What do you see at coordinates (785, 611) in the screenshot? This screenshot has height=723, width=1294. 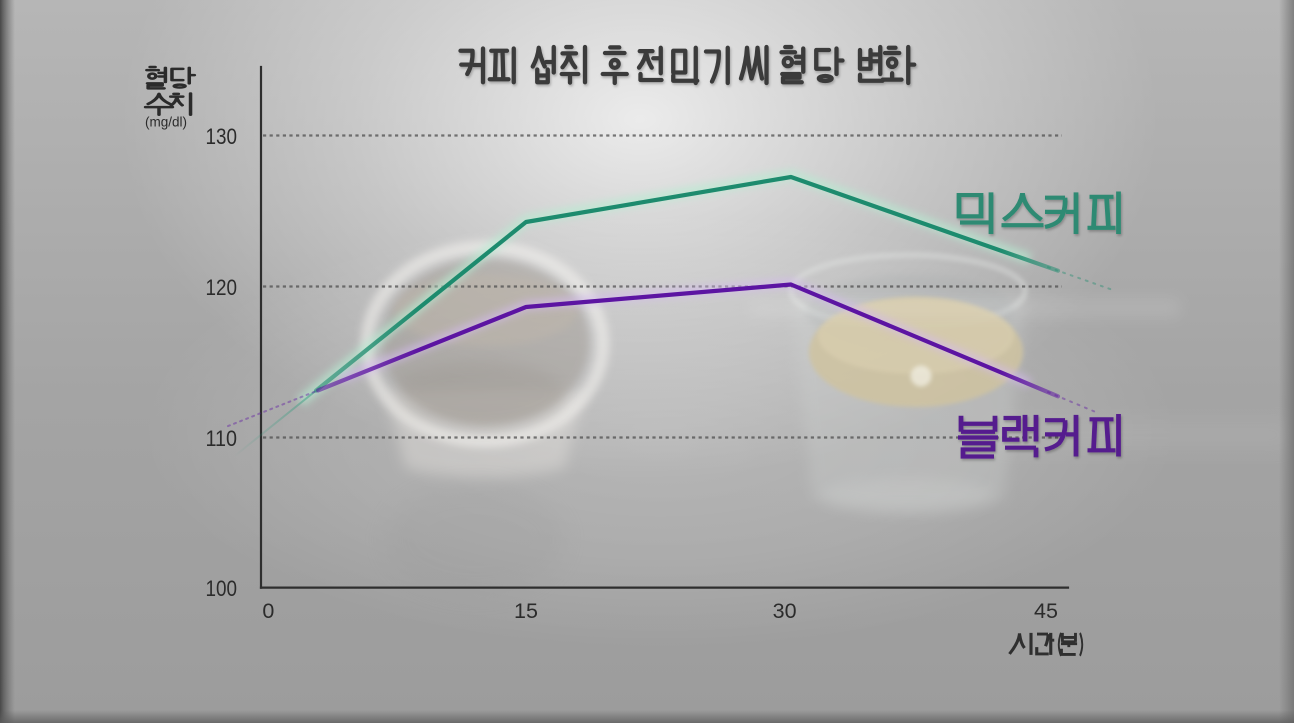 I see `svg-text: 30` at bounding box center [785, 611].